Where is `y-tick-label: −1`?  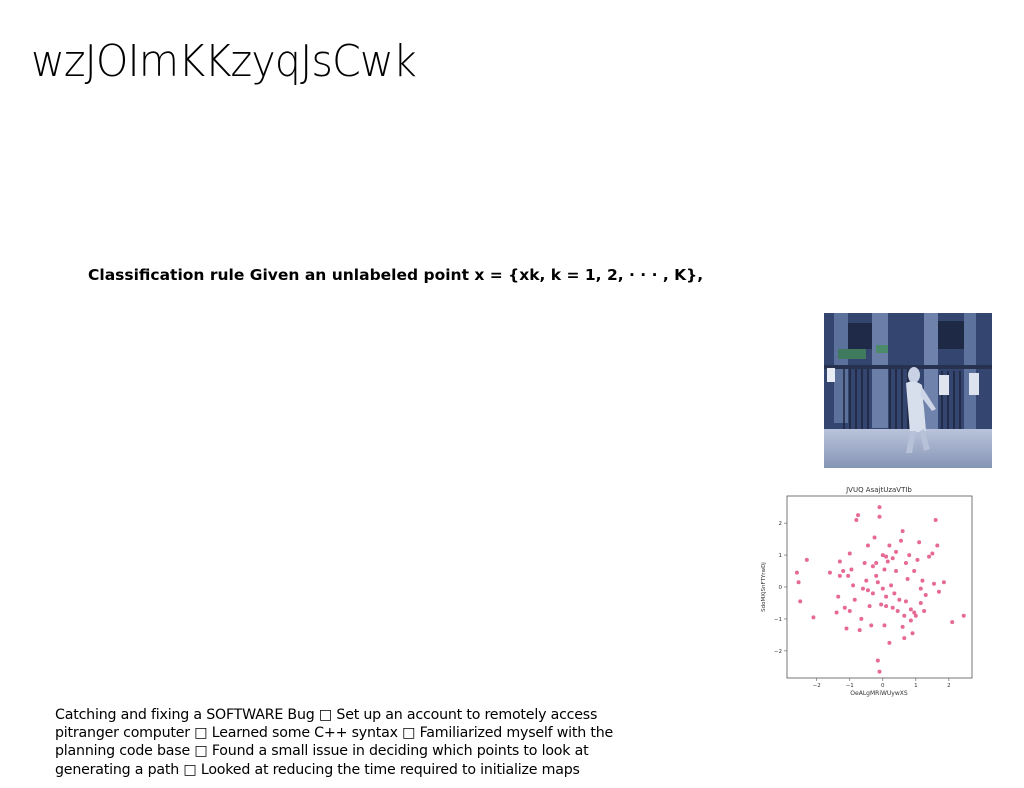 y-tick-label: −1 is located at coordinates (778, 620).